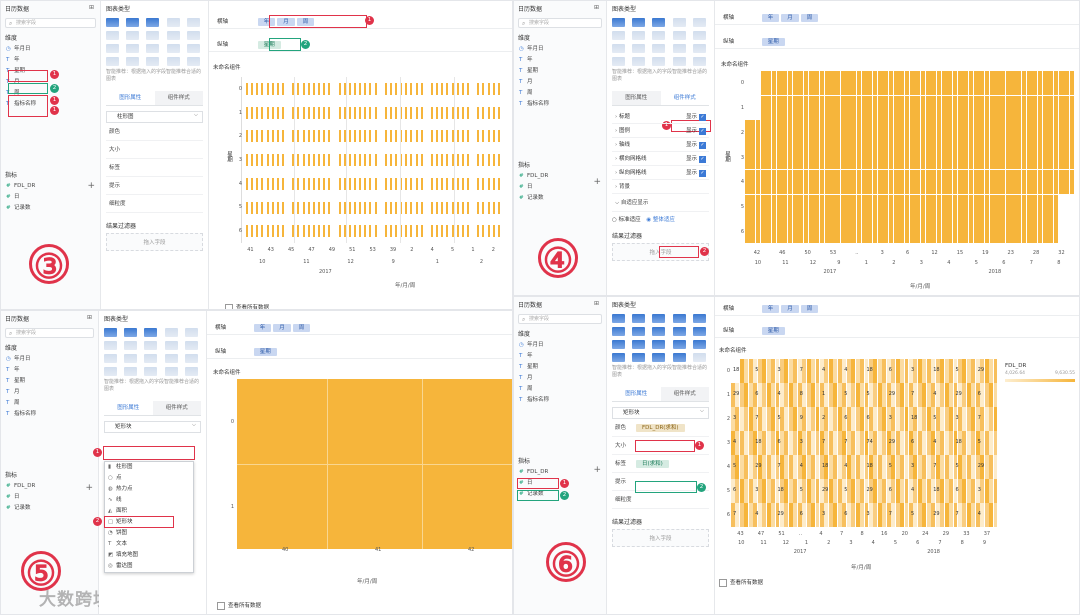 This screenshot has width=1080, height=615. What do you see at coordinates (149, 533) in the screenshot?
I see `mark-type-option: ◔ 饼图` at bounding box center [149, 533].